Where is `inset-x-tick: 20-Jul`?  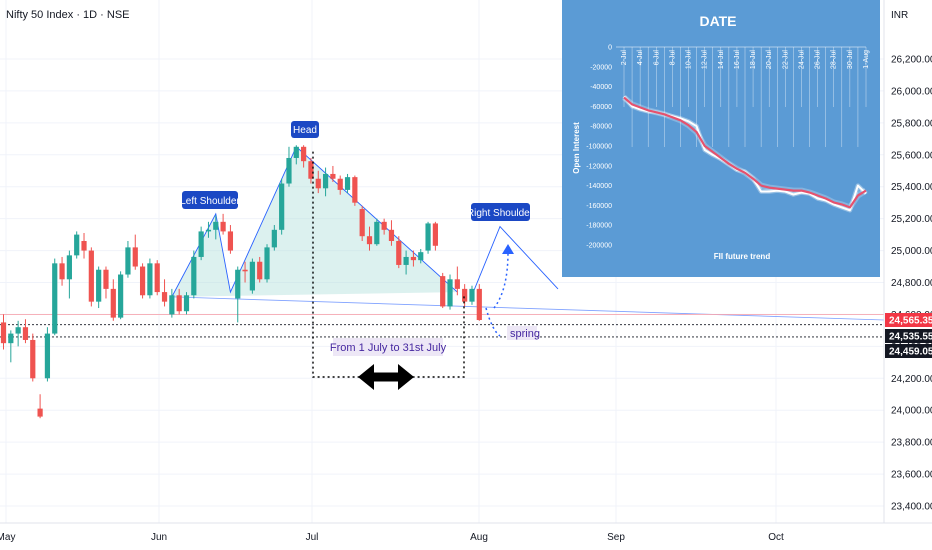
inset-x-tick: 20-Jul is located at coordinates (769, 60).